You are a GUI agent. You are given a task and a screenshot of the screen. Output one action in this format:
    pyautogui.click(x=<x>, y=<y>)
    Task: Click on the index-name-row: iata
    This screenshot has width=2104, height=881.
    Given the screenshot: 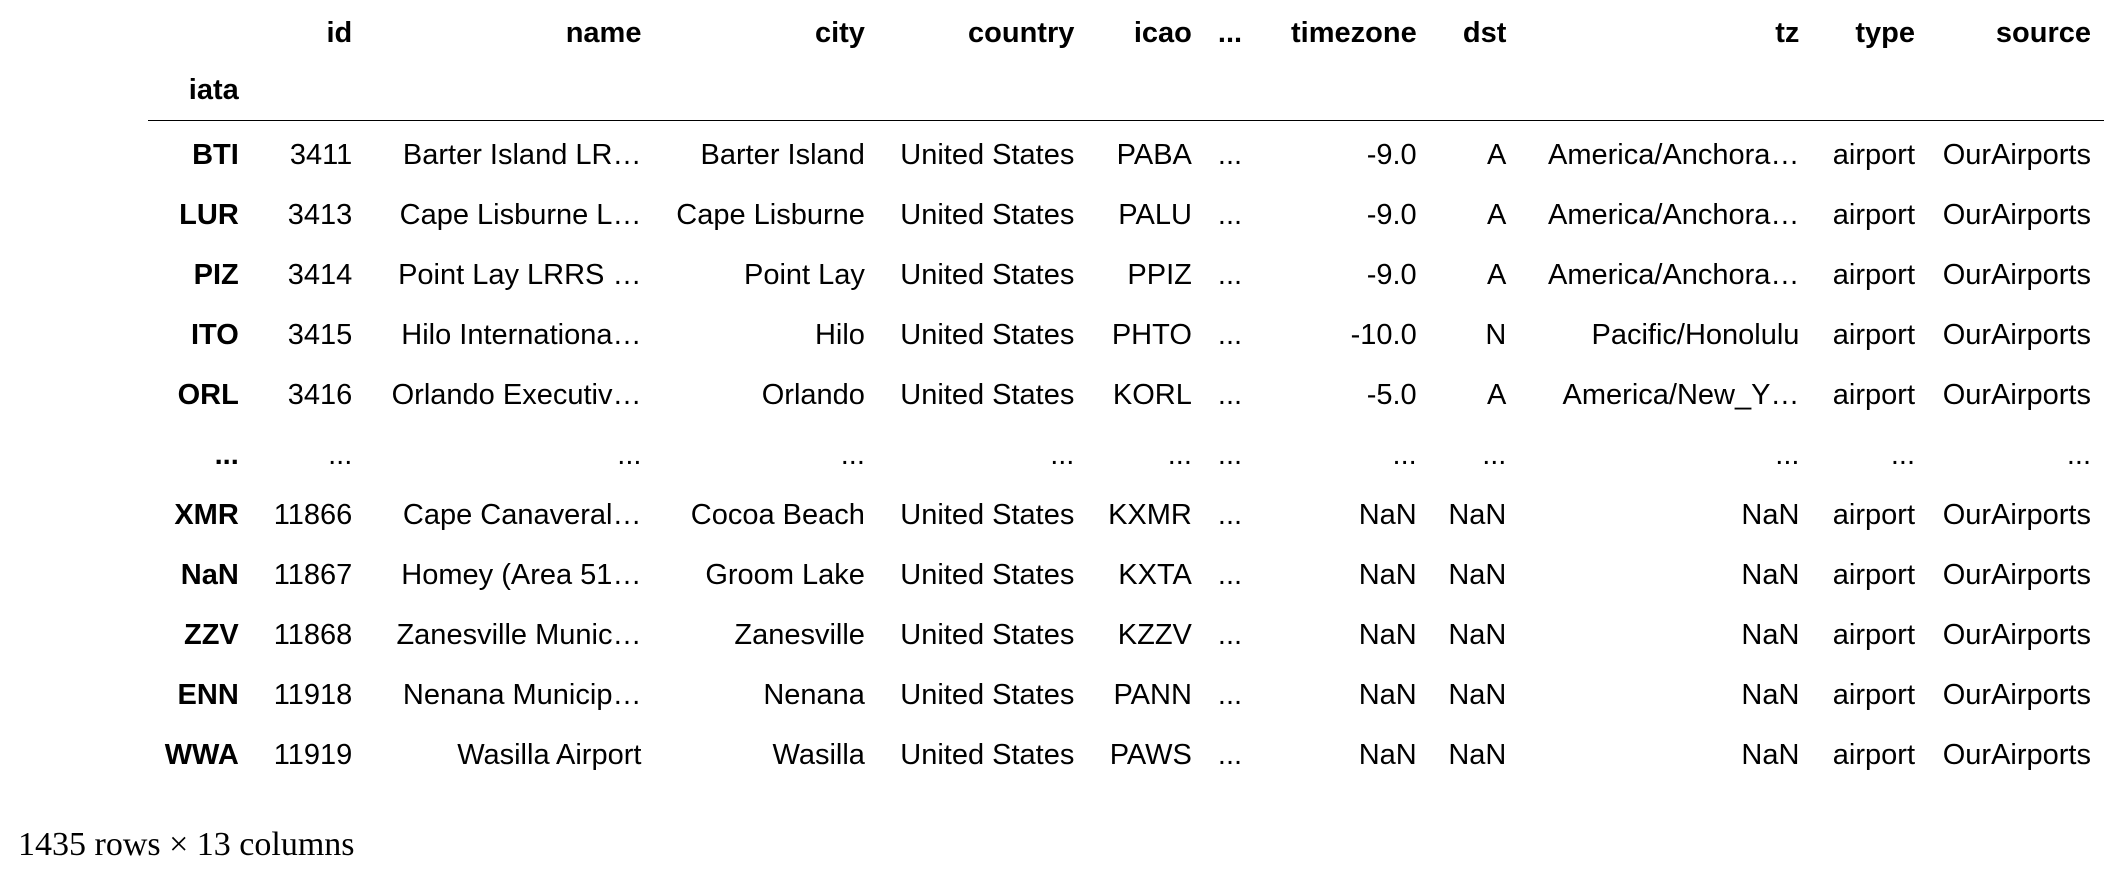 What is the action you would take?
    pyautogui.click(x=1126, y=90)
    